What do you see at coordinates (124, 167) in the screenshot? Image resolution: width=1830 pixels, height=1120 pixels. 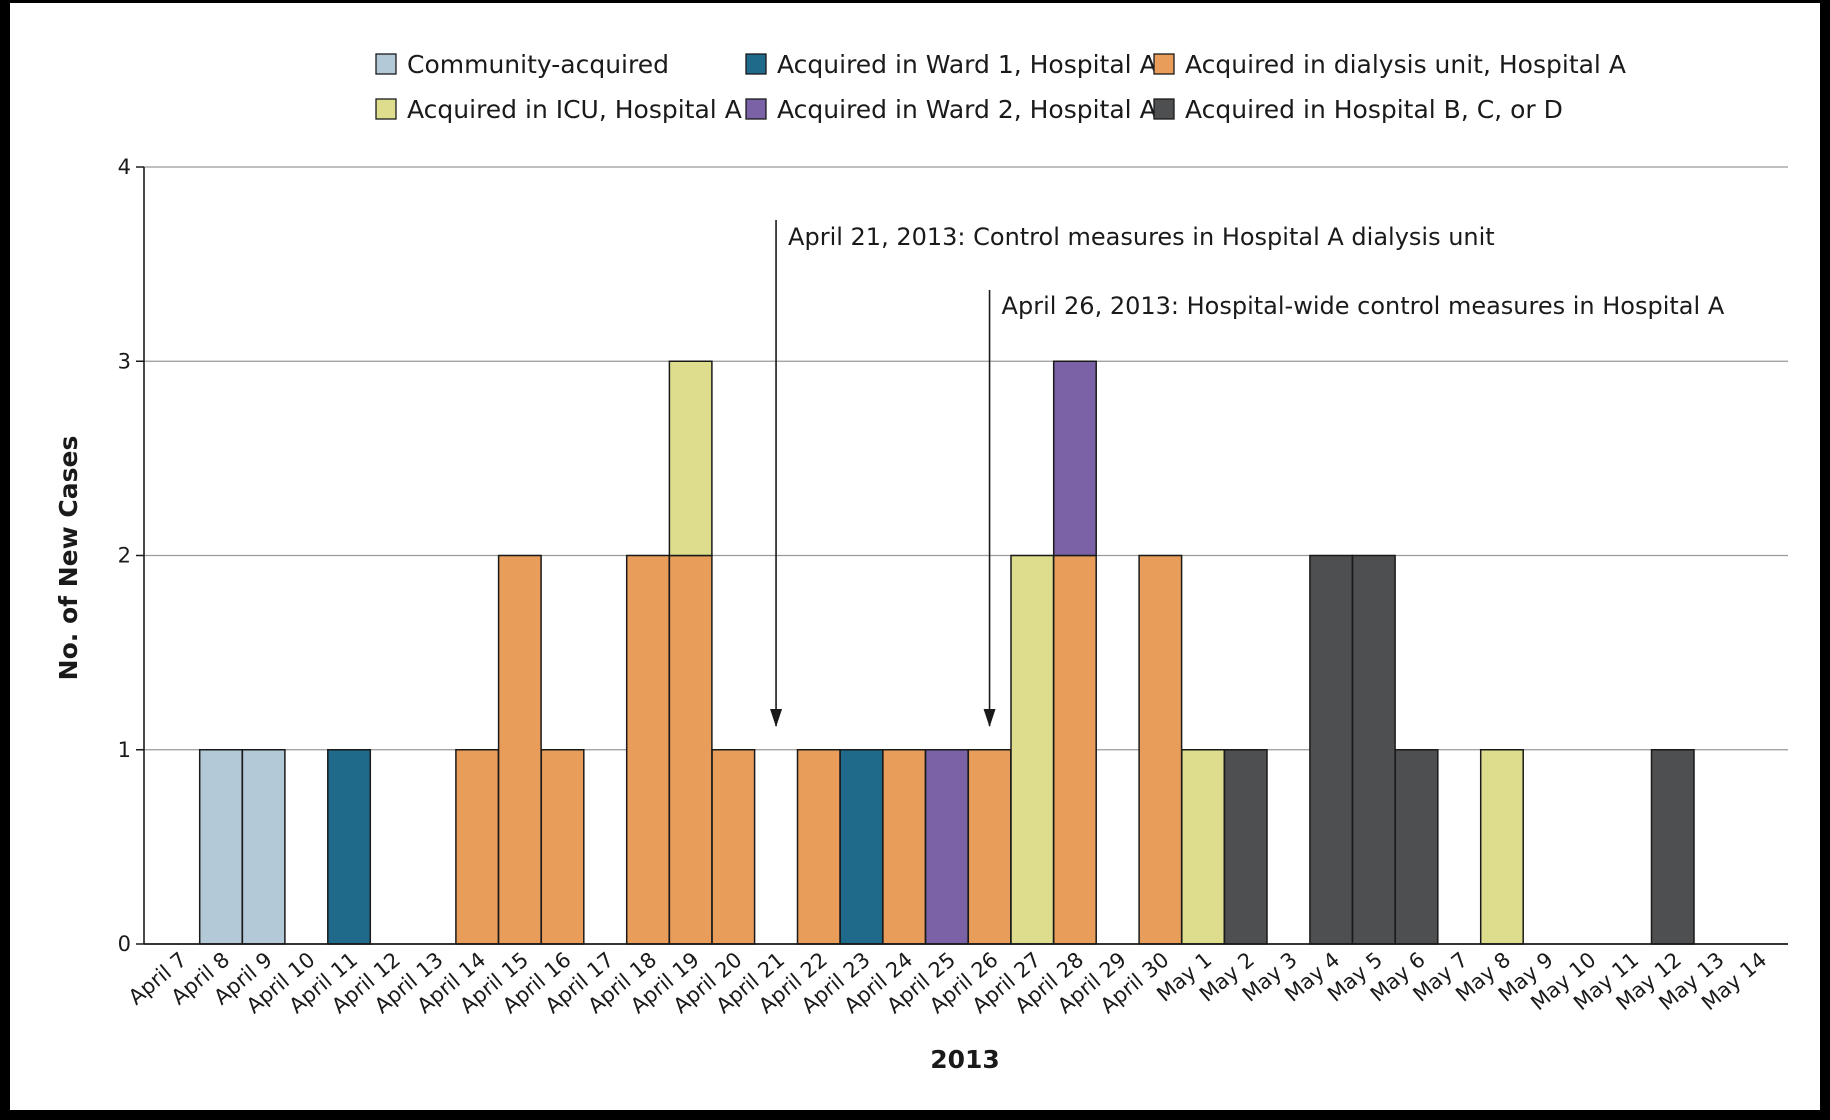 I see `y-tick-label: 4` at bounding box center [124, 167].